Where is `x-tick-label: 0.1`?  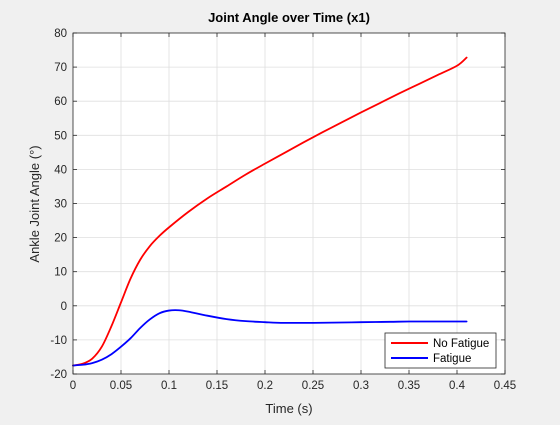 x-tick-label: 0.1 is located at coordinates (169, 386).